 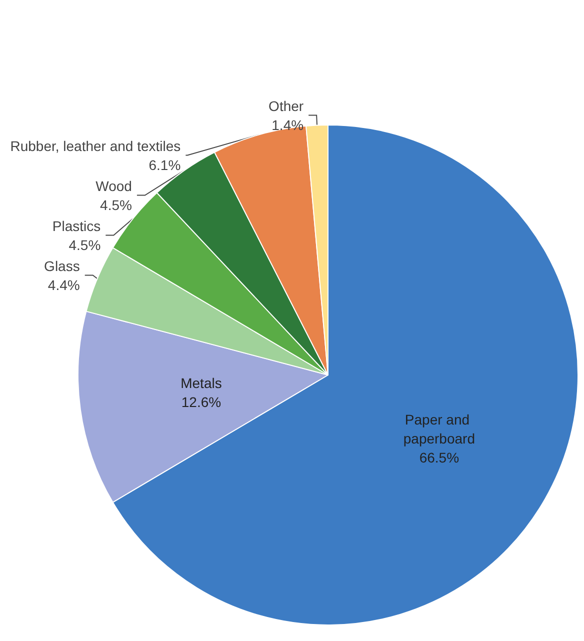 I want to click on data-label: 12.6%, so click(x=201, y=402).